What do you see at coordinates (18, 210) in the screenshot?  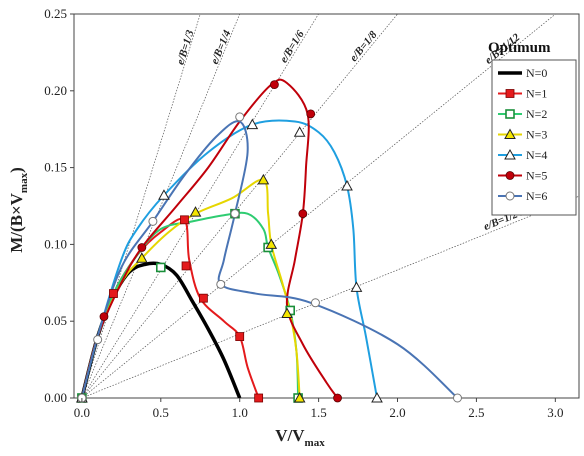 I see `y-axis-title: M/(B×Vmax)` at bounding box center [18, 210].